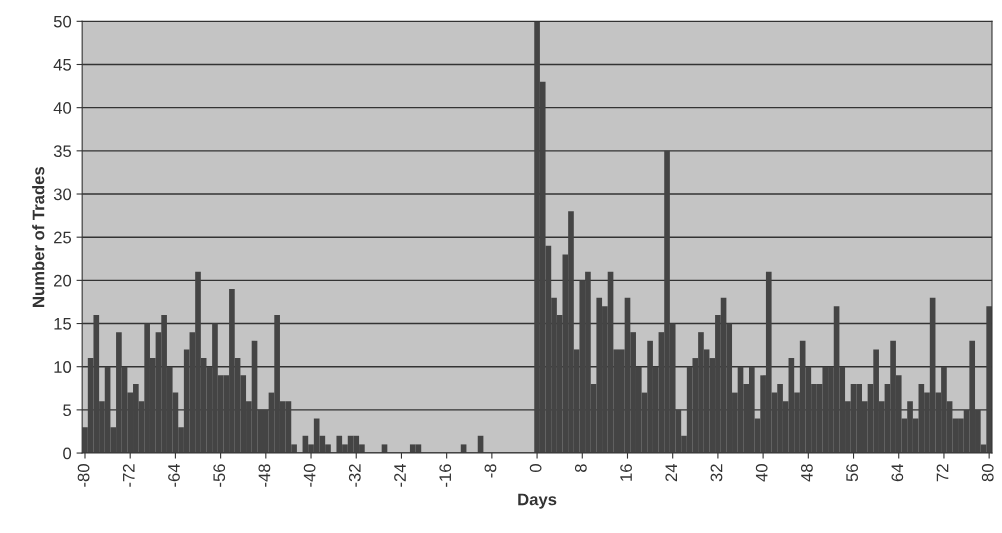 The width and height of the screenshot is (1002, 533). I want to click on x-tick-label: 72, so click(942, 473).